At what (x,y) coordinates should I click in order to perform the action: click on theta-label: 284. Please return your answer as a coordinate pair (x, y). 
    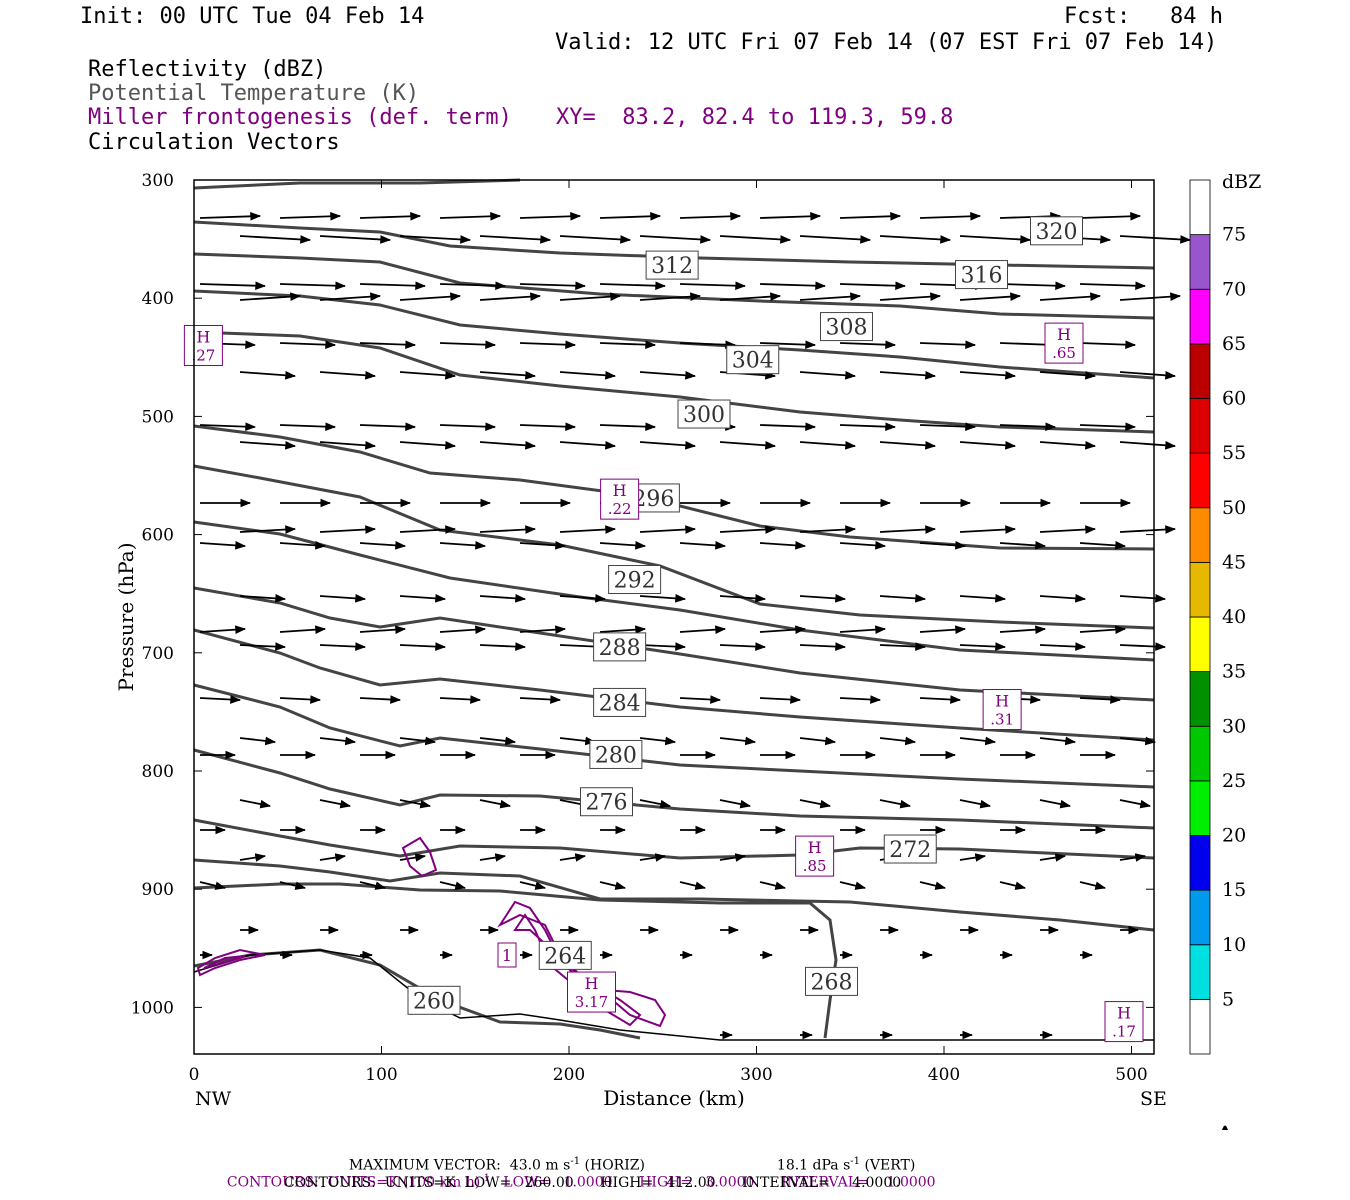
    Looking at the image, I should click on (620, 703).